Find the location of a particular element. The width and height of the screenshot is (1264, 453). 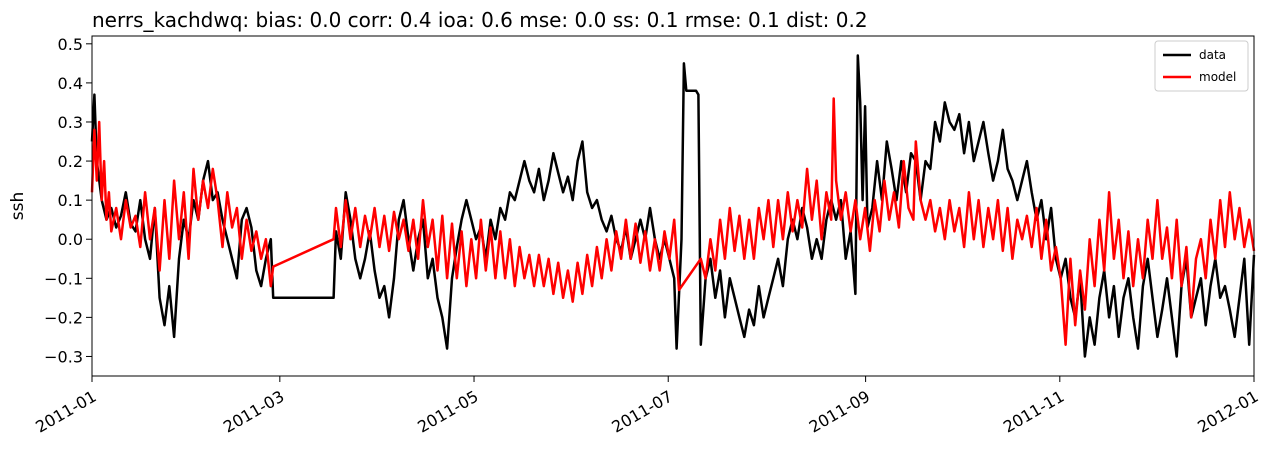

legend-label-model: model is located at coordinates (1217, 77).